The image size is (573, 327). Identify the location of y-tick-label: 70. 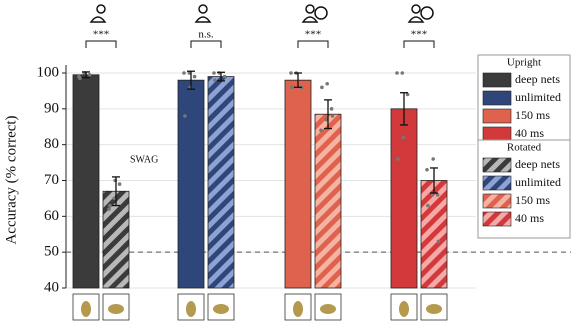
(51, 180).